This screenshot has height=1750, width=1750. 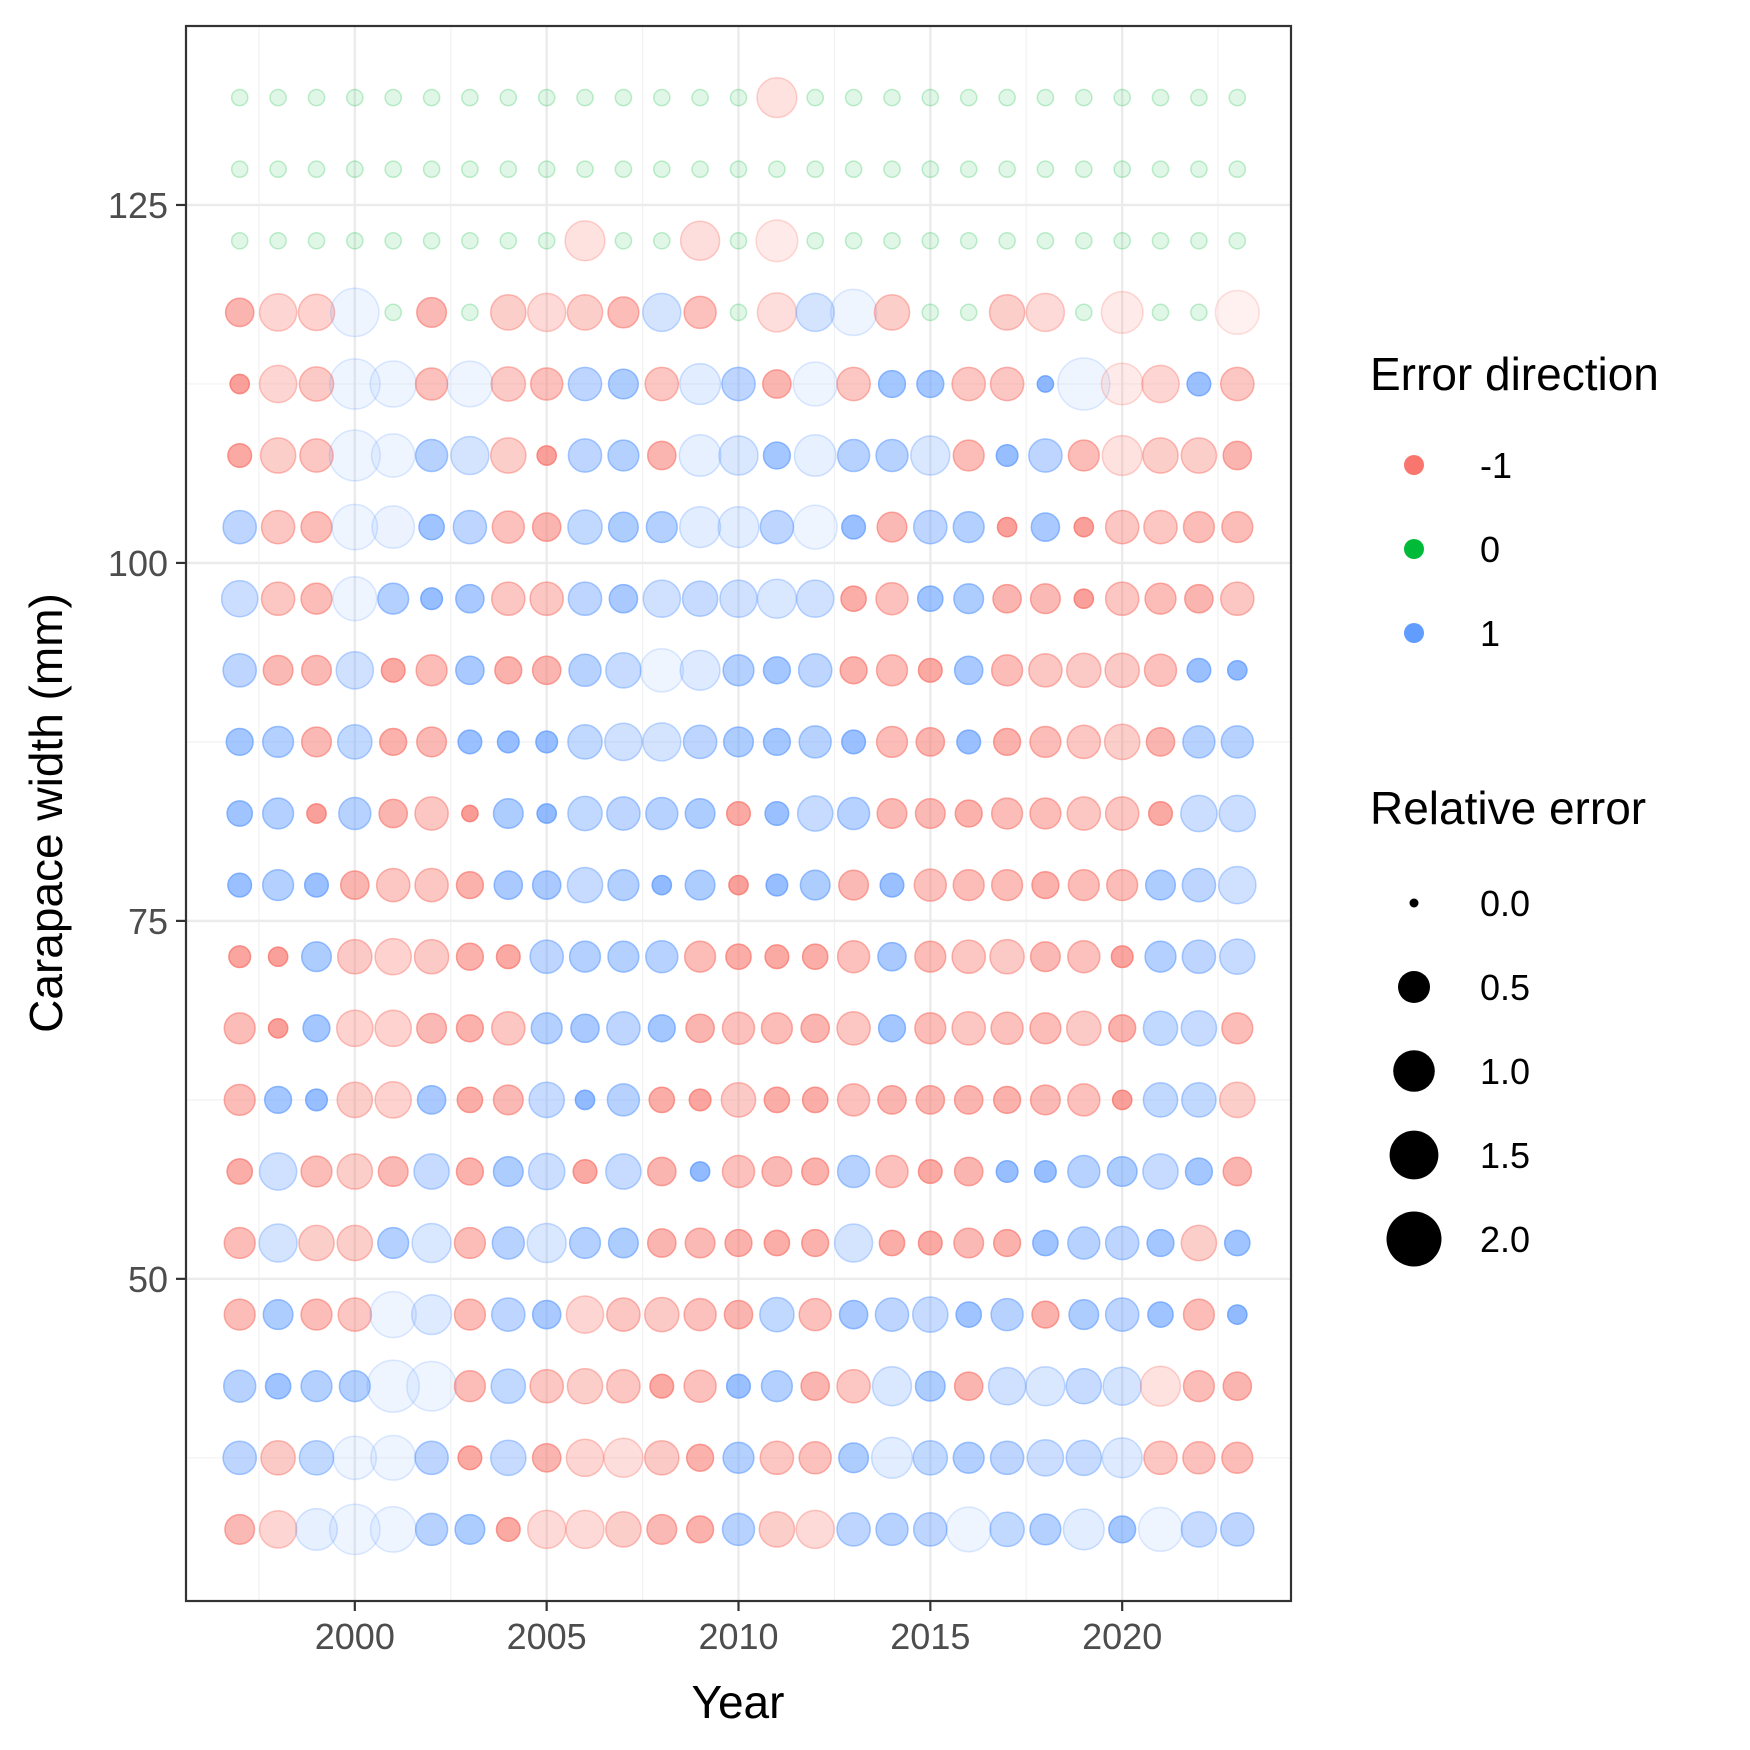 What do you see at coordinates (1508, 808) in the screenshot?
I see `legend-size-title: Relative error` at bounding box center [1508, 808].